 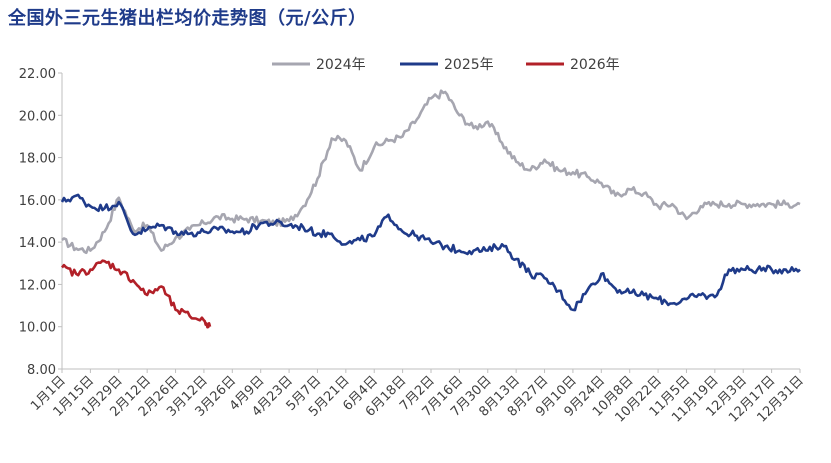 What do you see at coordinates (37, 74) in the screenshot?
I see `y-tick-label: 22.00` at bounding box center [37, 74].